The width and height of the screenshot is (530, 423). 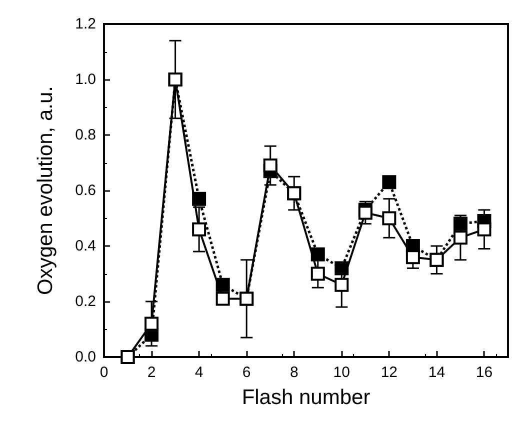 I want to click on x-tick-label: 14, so click(x=437, y=372).